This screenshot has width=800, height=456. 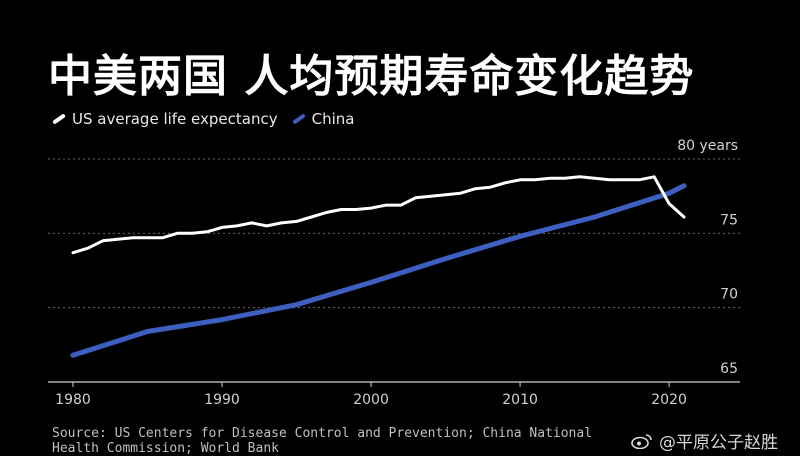 I want to click on legend-item-china: China, so click(x=323, y=119).